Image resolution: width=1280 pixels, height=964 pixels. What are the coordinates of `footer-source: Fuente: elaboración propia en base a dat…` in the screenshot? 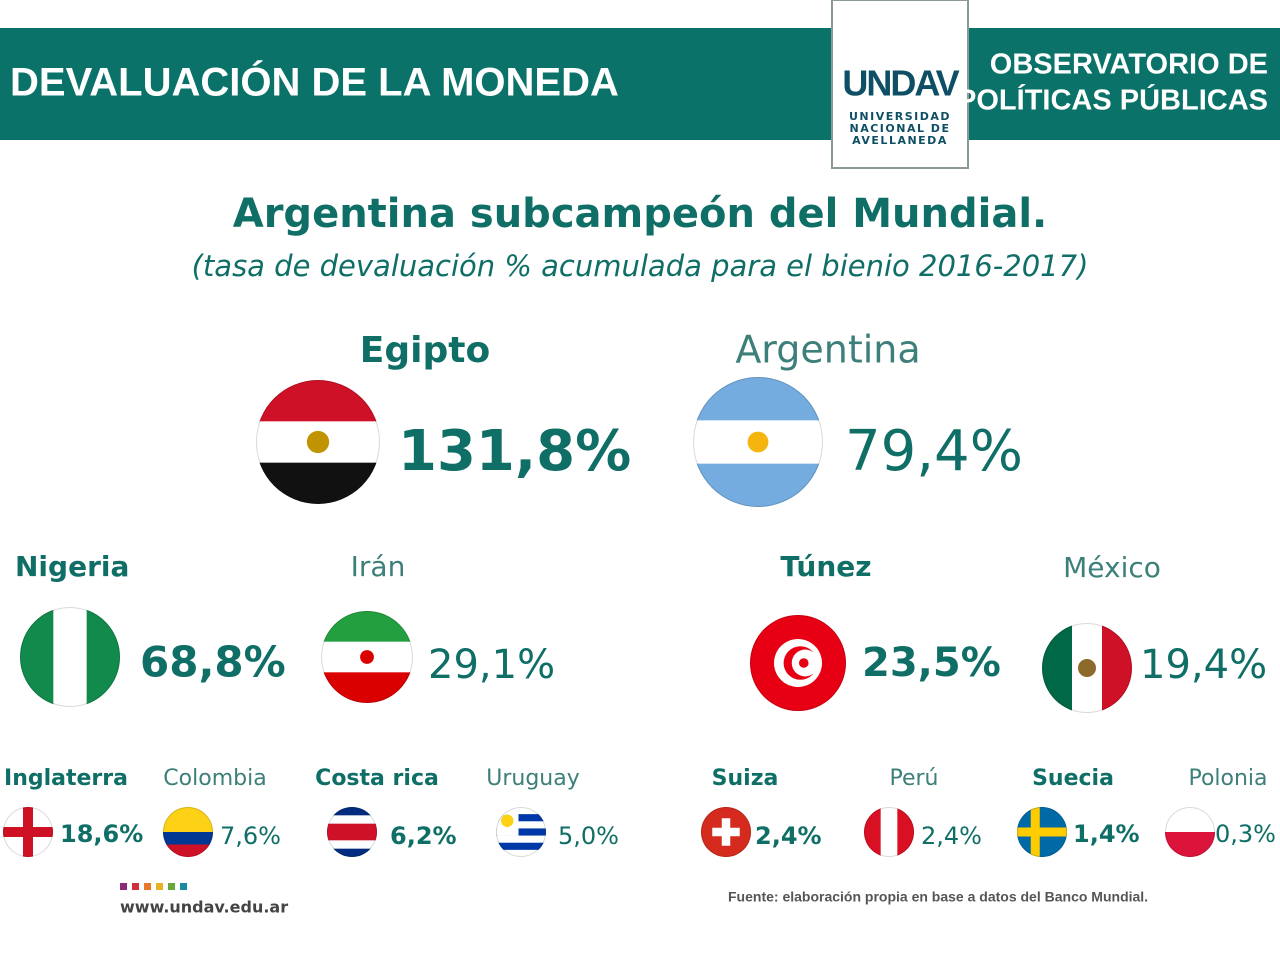 It's located at (938, 897).